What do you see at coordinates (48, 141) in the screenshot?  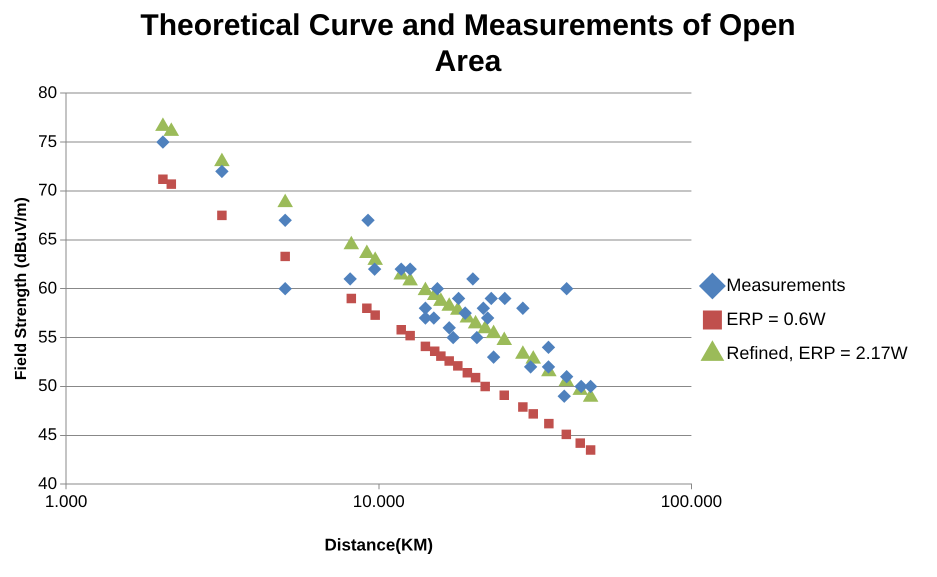 I see `y-tick-label: 75` at bounding box center [48, 141].